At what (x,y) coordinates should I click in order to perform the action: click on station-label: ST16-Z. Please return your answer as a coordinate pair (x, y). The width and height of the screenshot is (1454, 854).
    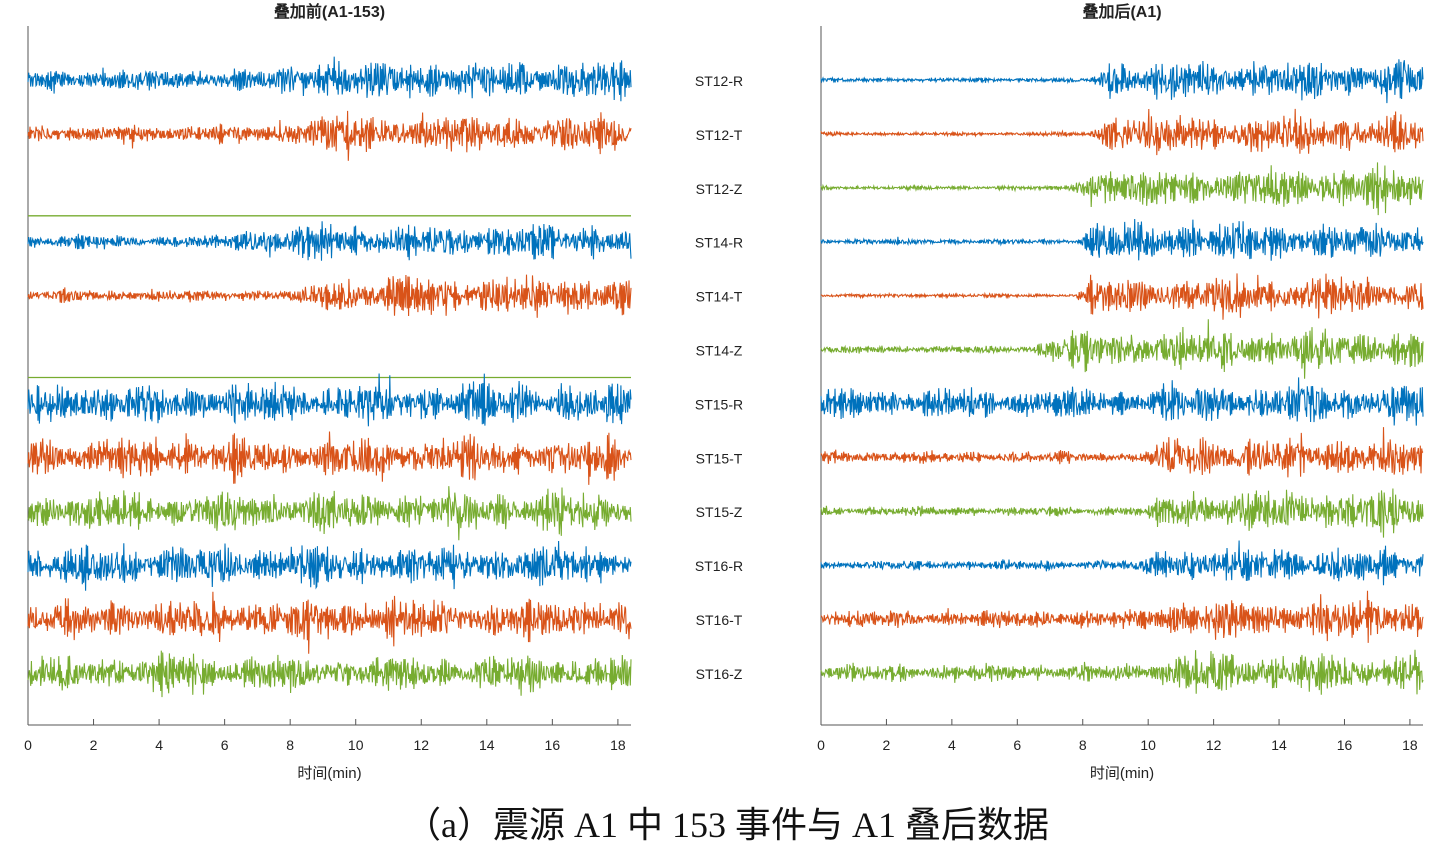
    Looking at the image, I should click on (719, 674).